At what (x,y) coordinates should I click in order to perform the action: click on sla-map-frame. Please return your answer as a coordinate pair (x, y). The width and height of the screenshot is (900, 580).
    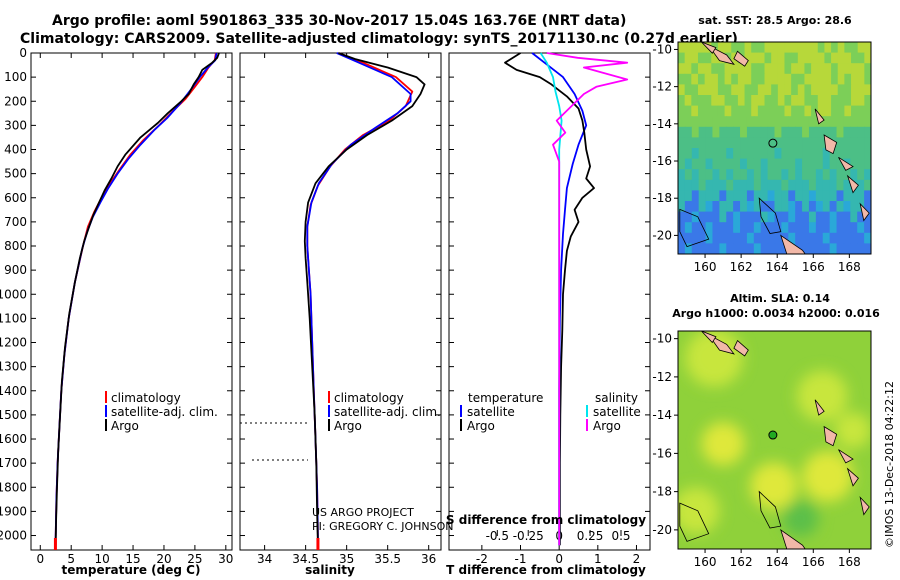
    Looking at the image, I should click on (774, 440).